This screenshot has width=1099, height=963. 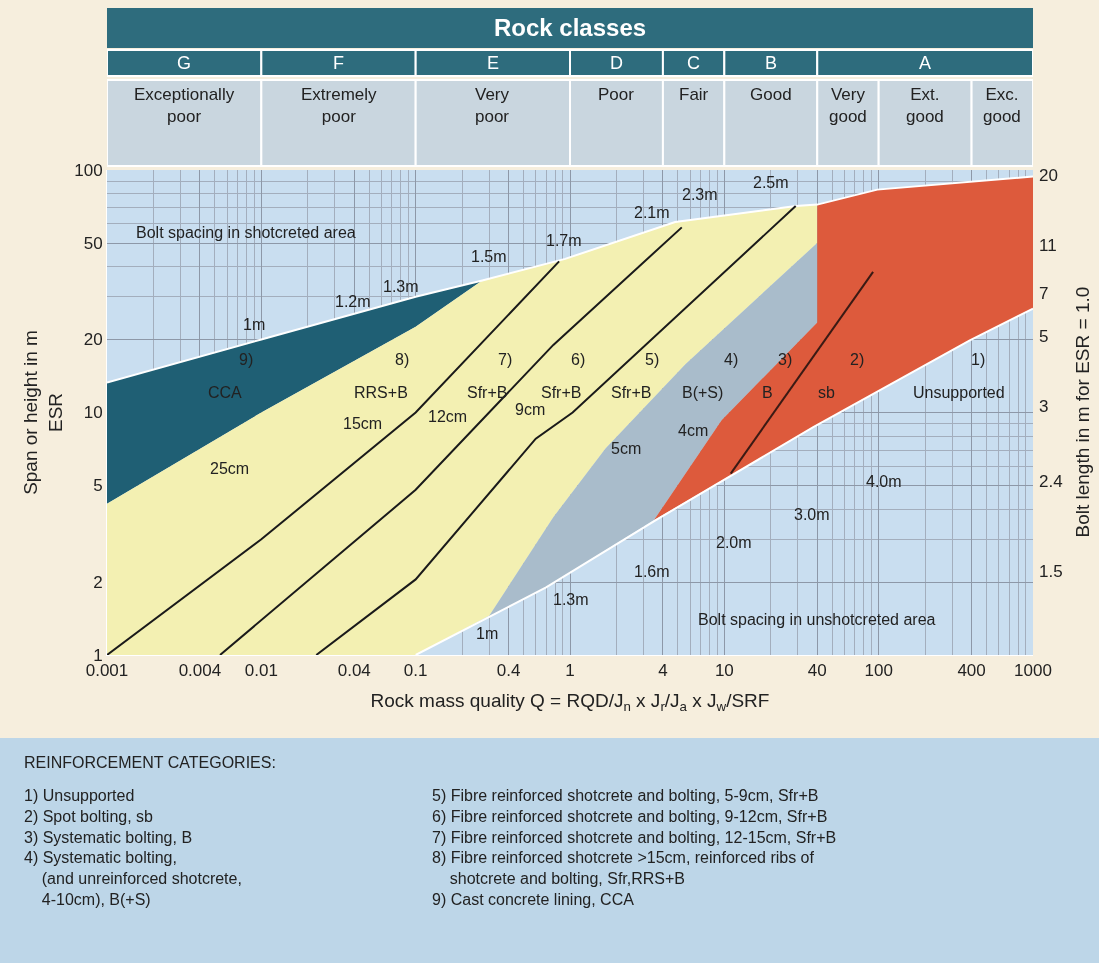 What do you see at coordinates (925, 63) in the screenshot?
I see `text: A` at bounding box center [925, 63].